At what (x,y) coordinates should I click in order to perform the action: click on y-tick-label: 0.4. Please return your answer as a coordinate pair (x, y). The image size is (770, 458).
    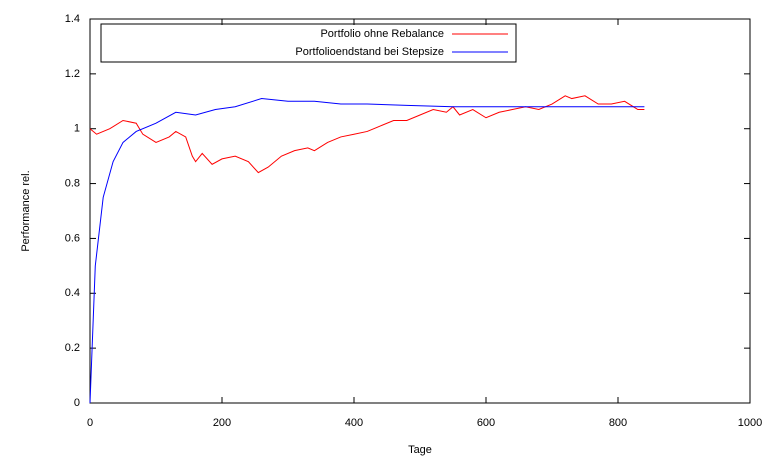
    Looking at the image, I should click on (72, 293).